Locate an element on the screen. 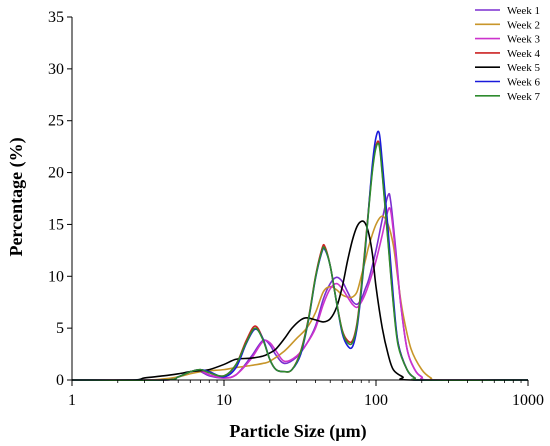  legend-label-week-7: Week 7 is located at coordinates (524, 97).